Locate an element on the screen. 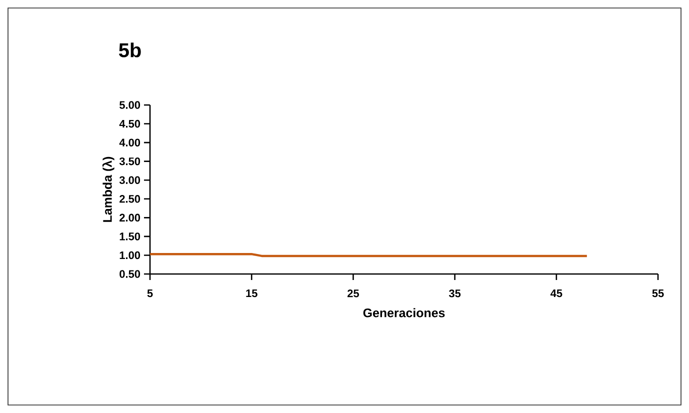  y-tick-label: 3.00 is located at coordinates (129, 180).